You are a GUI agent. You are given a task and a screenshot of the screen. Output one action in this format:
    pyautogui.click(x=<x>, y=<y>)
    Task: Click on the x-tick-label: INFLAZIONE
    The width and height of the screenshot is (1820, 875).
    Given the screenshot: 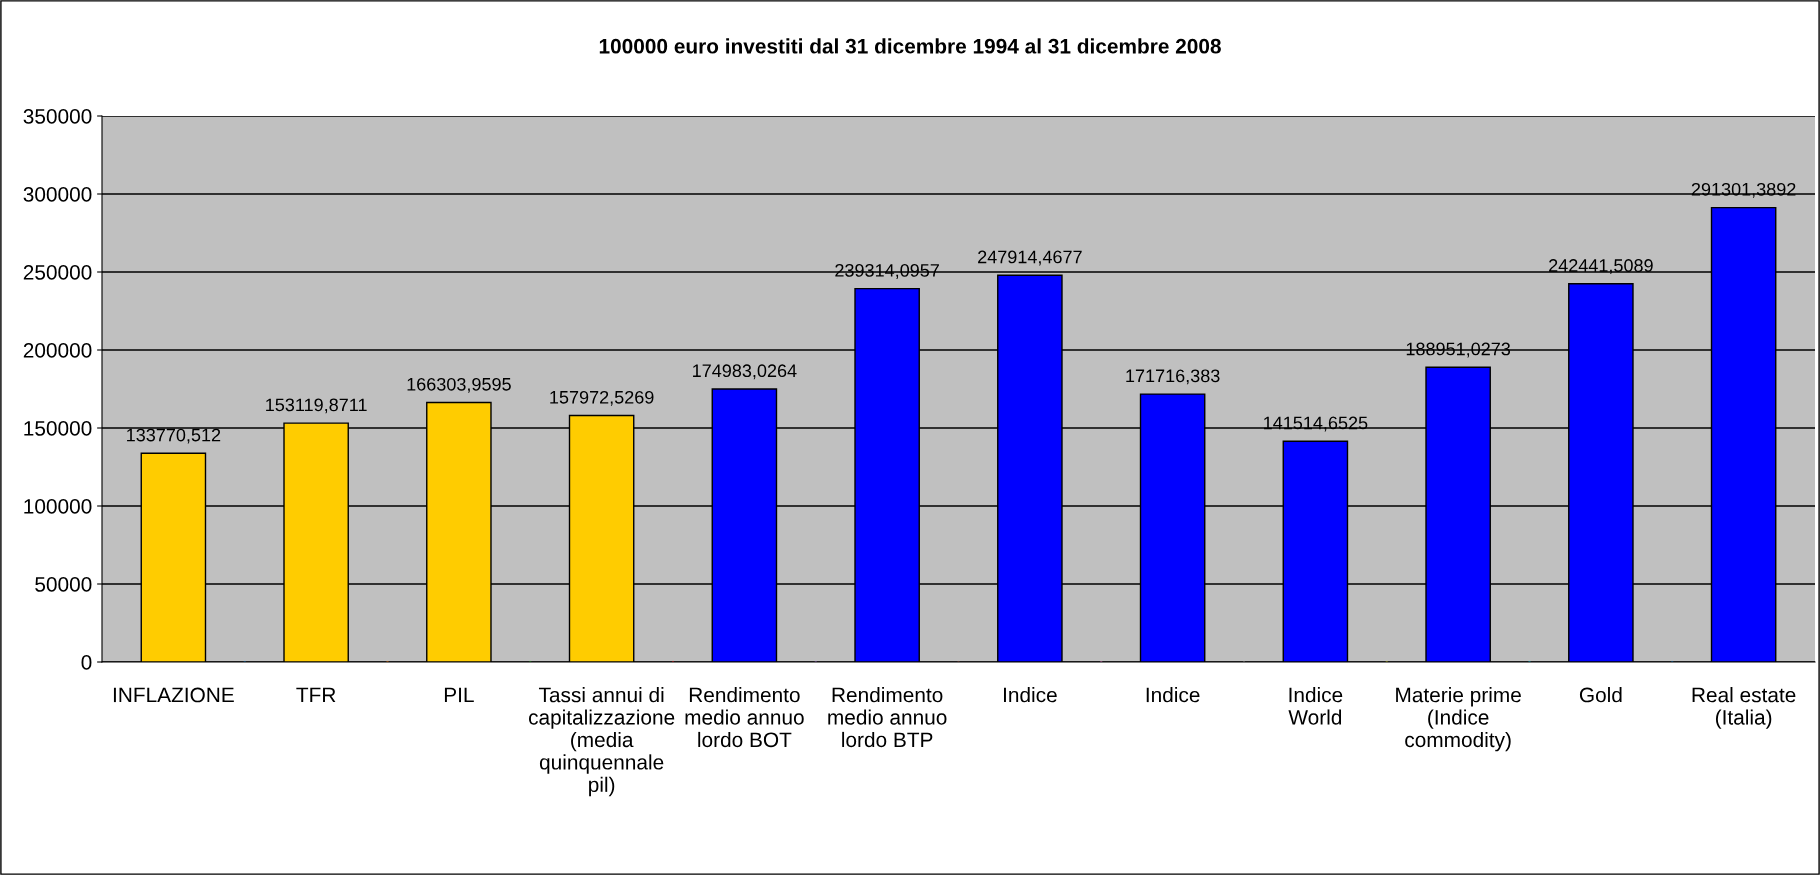 What is the action you would take?
    pyautogui.click(x=173, y=695)
    